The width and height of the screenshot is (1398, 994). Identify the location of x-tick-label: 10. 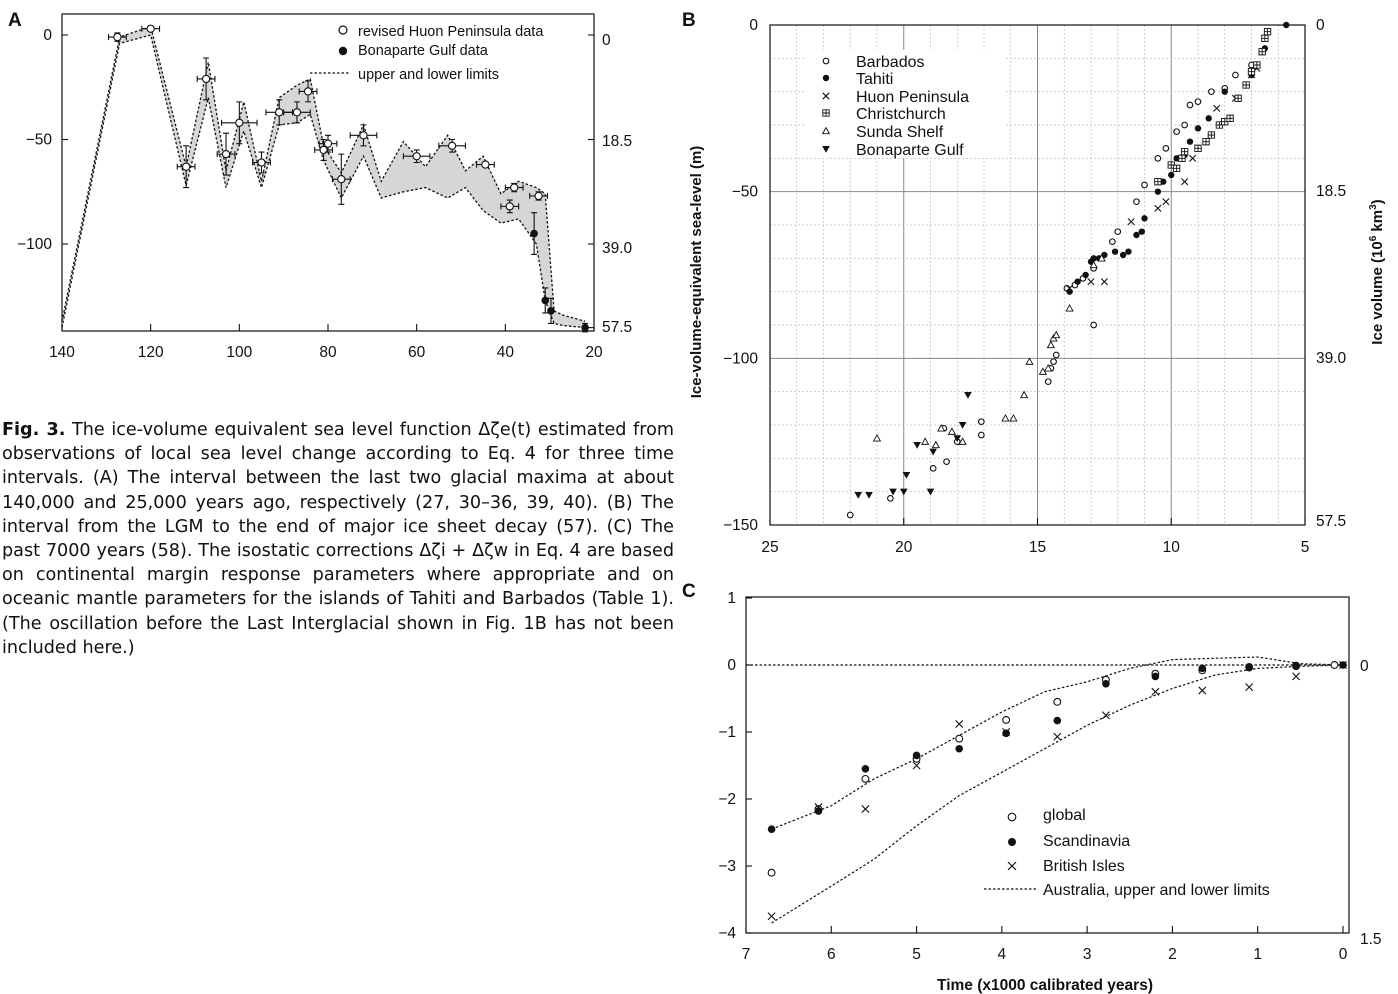
(1172, 547).